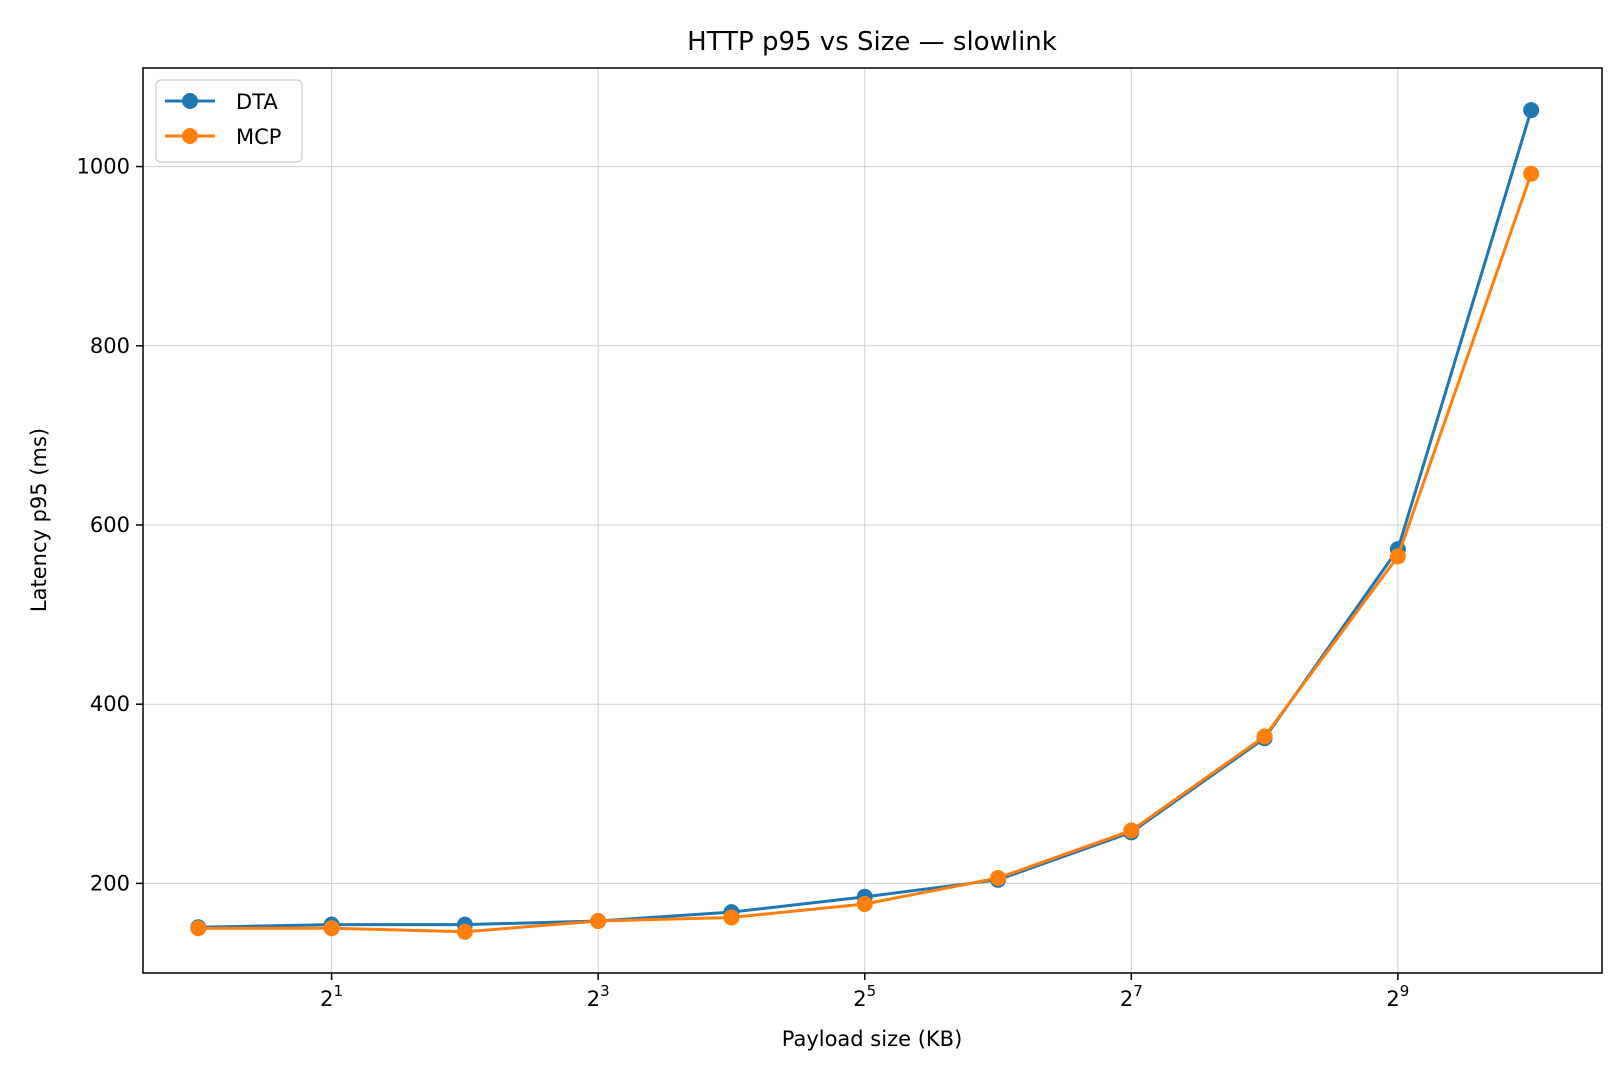  Describe the element at coordinates (223, 137) in the screenshot. I see `legend-entry: MCP` at that location.